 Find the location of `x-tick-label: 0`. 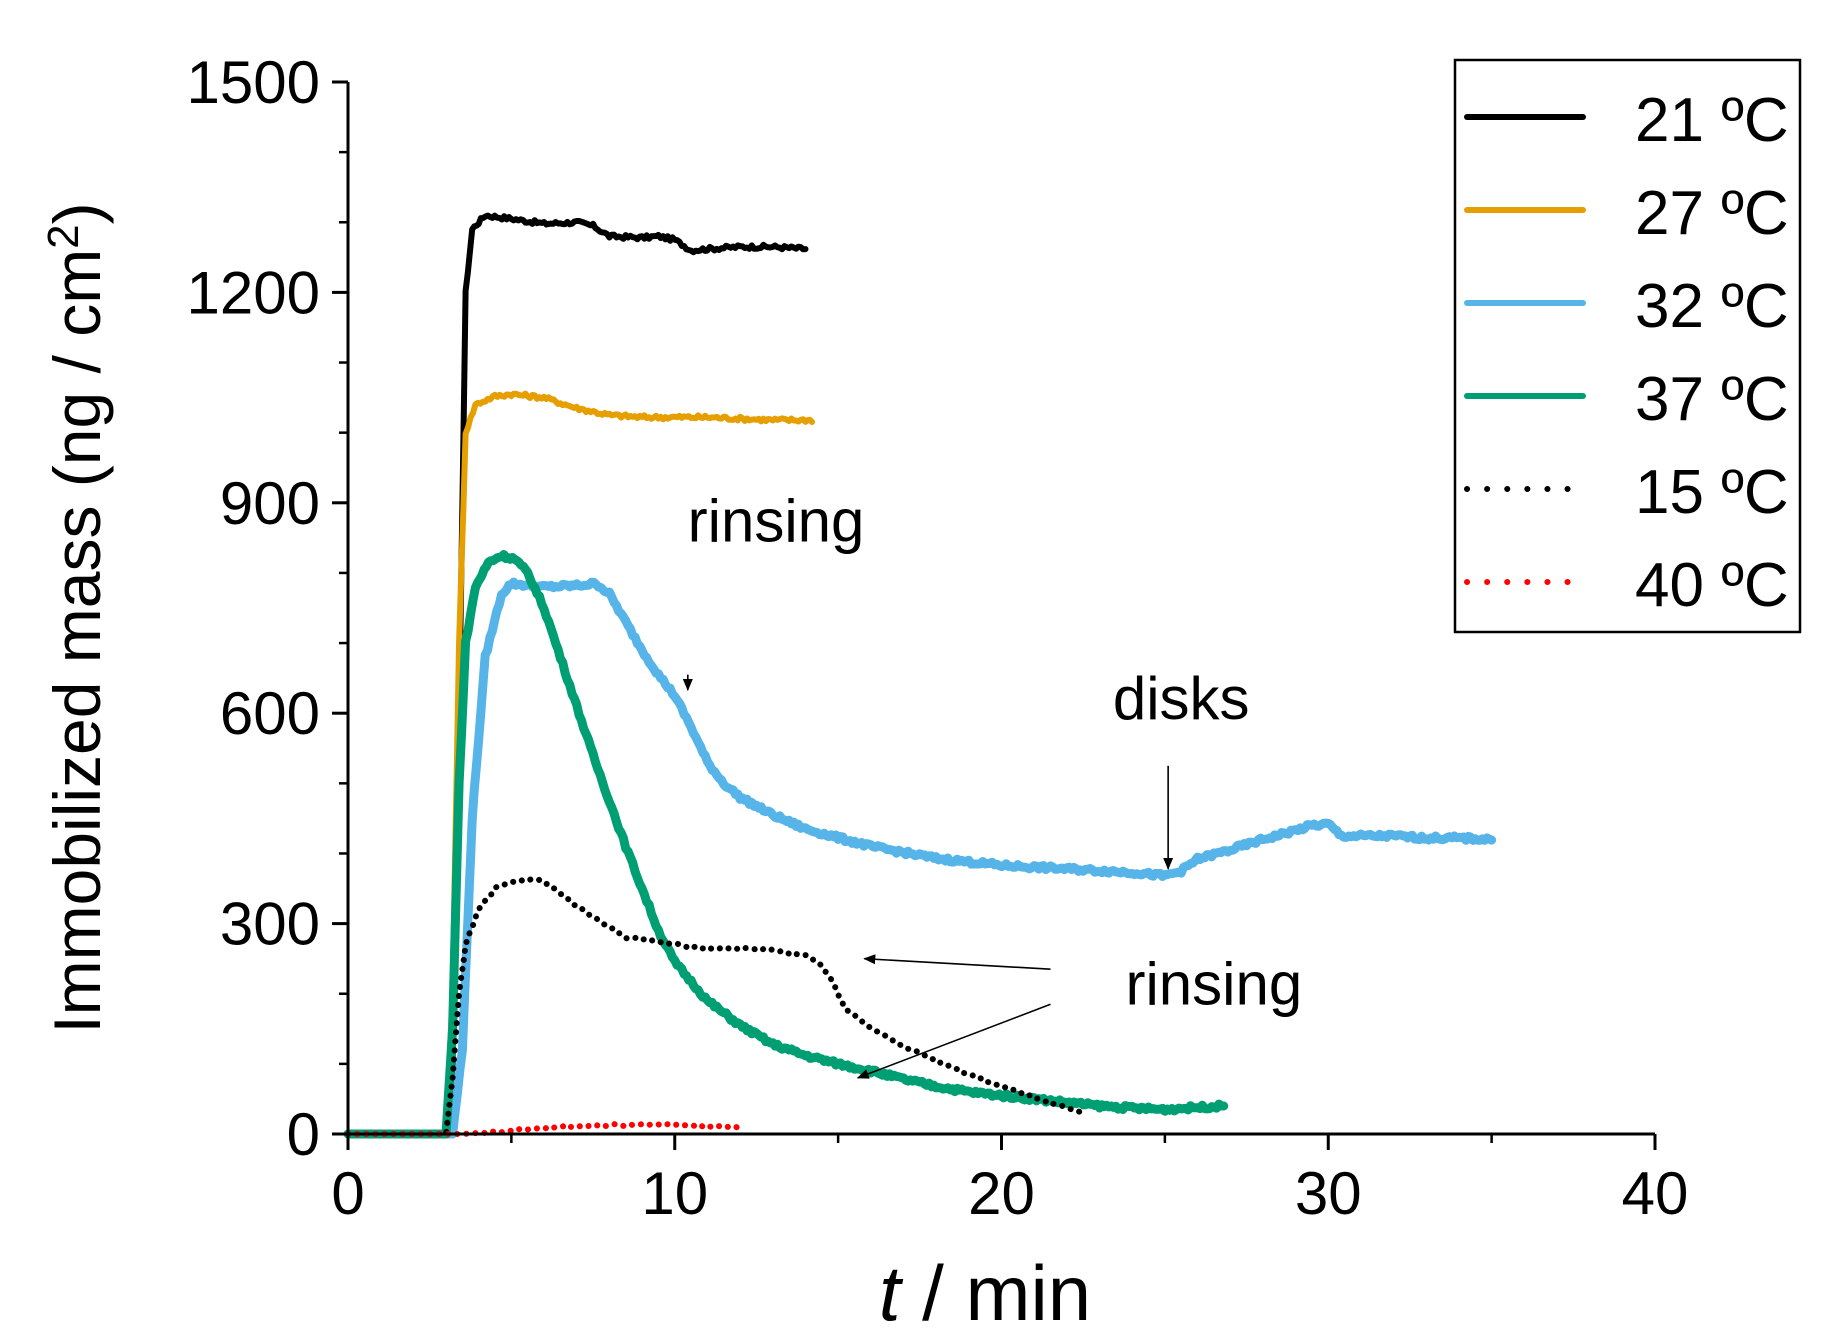

x-tick-label: 0 is located at coordinates (347, 1193).